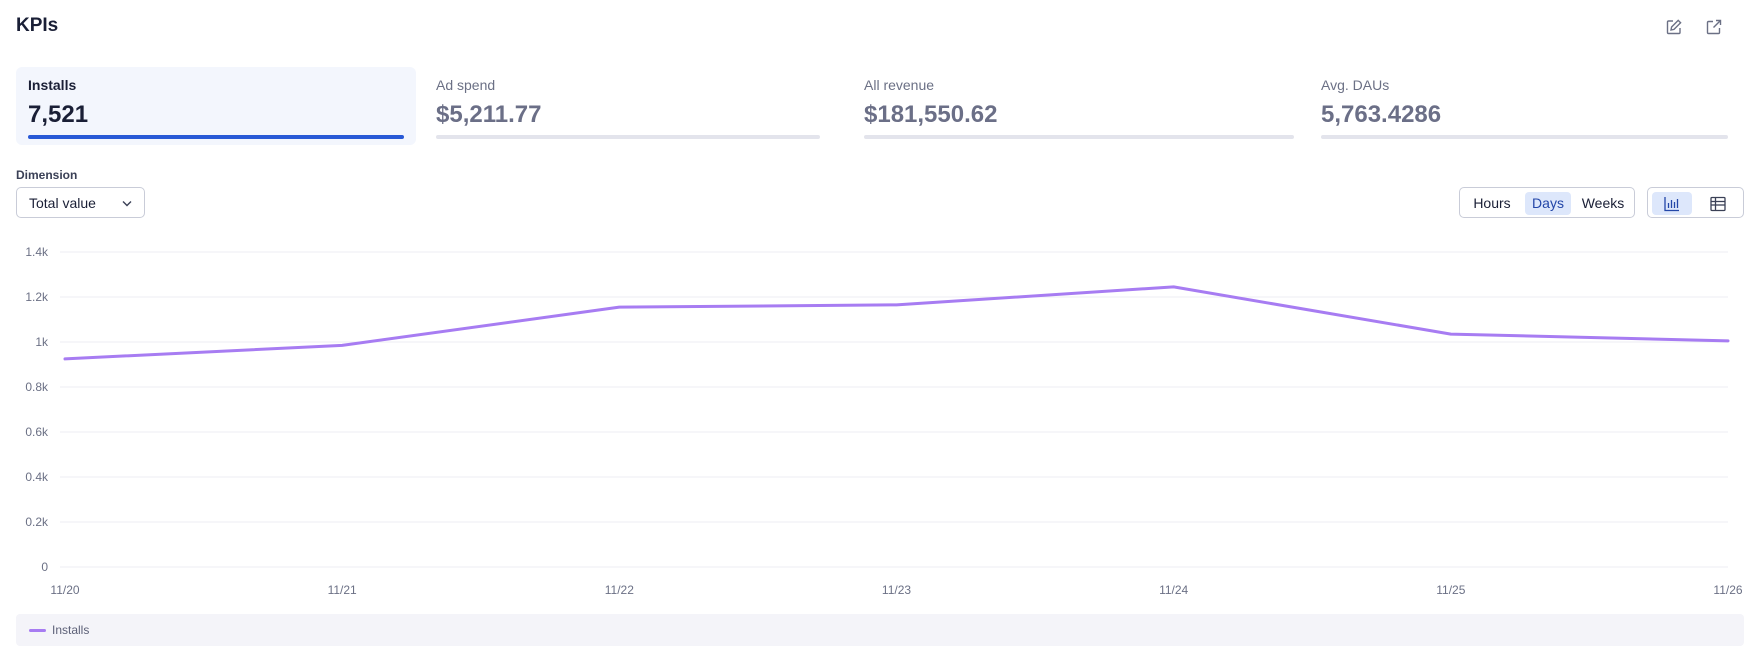  What do you see at coordinates (899, 85) in the screenshot?
I see `kpi-label: All revenue` at bounding box center [899, 85].